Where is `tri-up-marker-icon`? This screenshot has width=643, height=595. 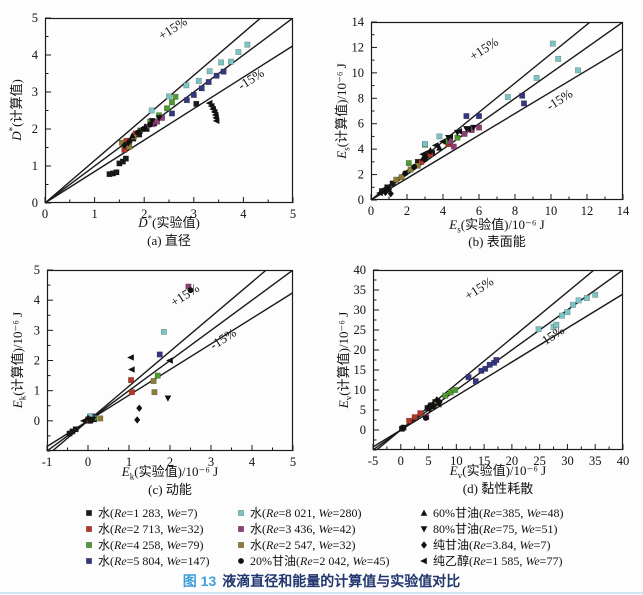 tri-up-marker-icon is located at coordinates (424, 512).